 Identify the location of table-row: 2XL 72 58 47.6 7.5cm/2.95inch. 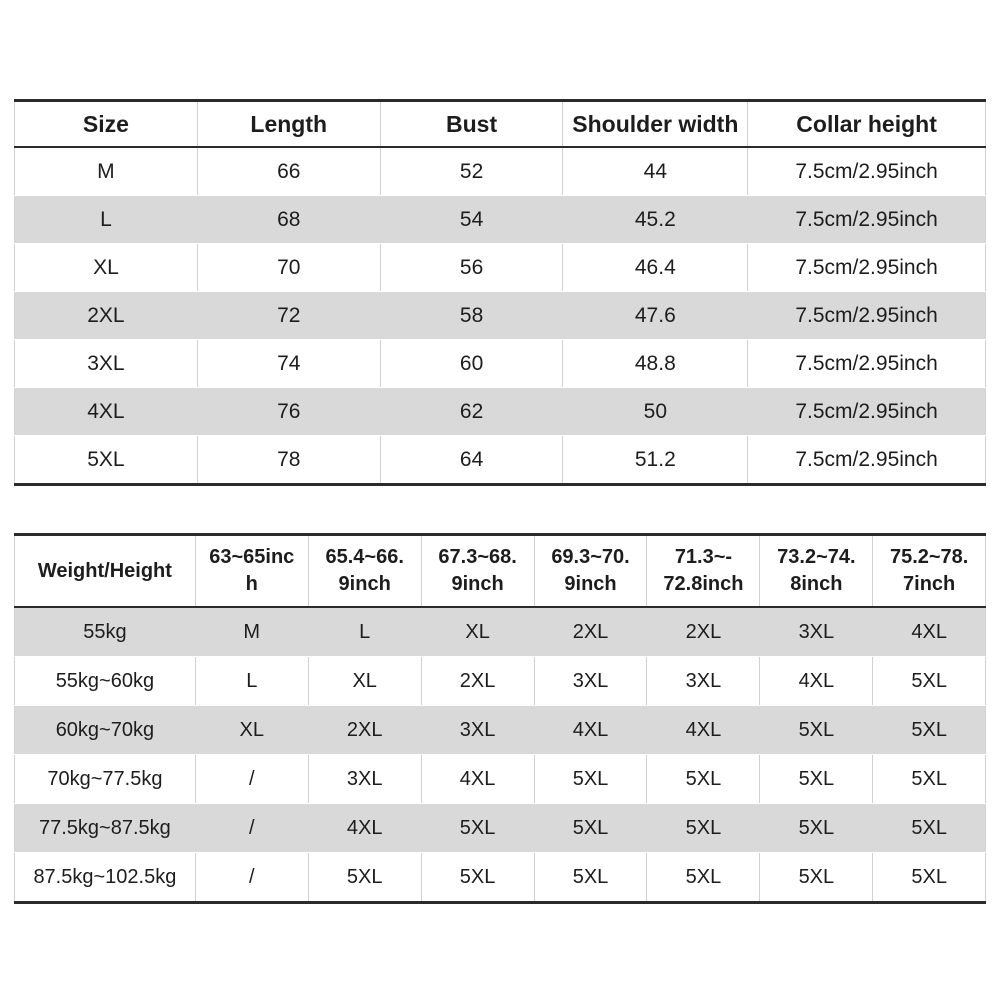
(500, 315).